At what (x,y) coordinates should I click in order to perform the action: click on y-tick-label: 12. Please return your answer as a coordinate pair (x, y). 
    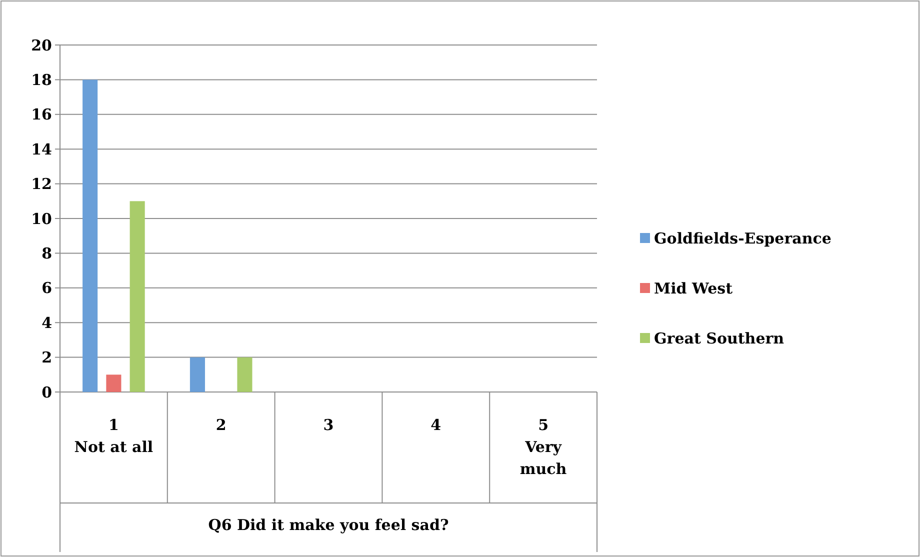
    Looking at the image, I should click on (41, 184).